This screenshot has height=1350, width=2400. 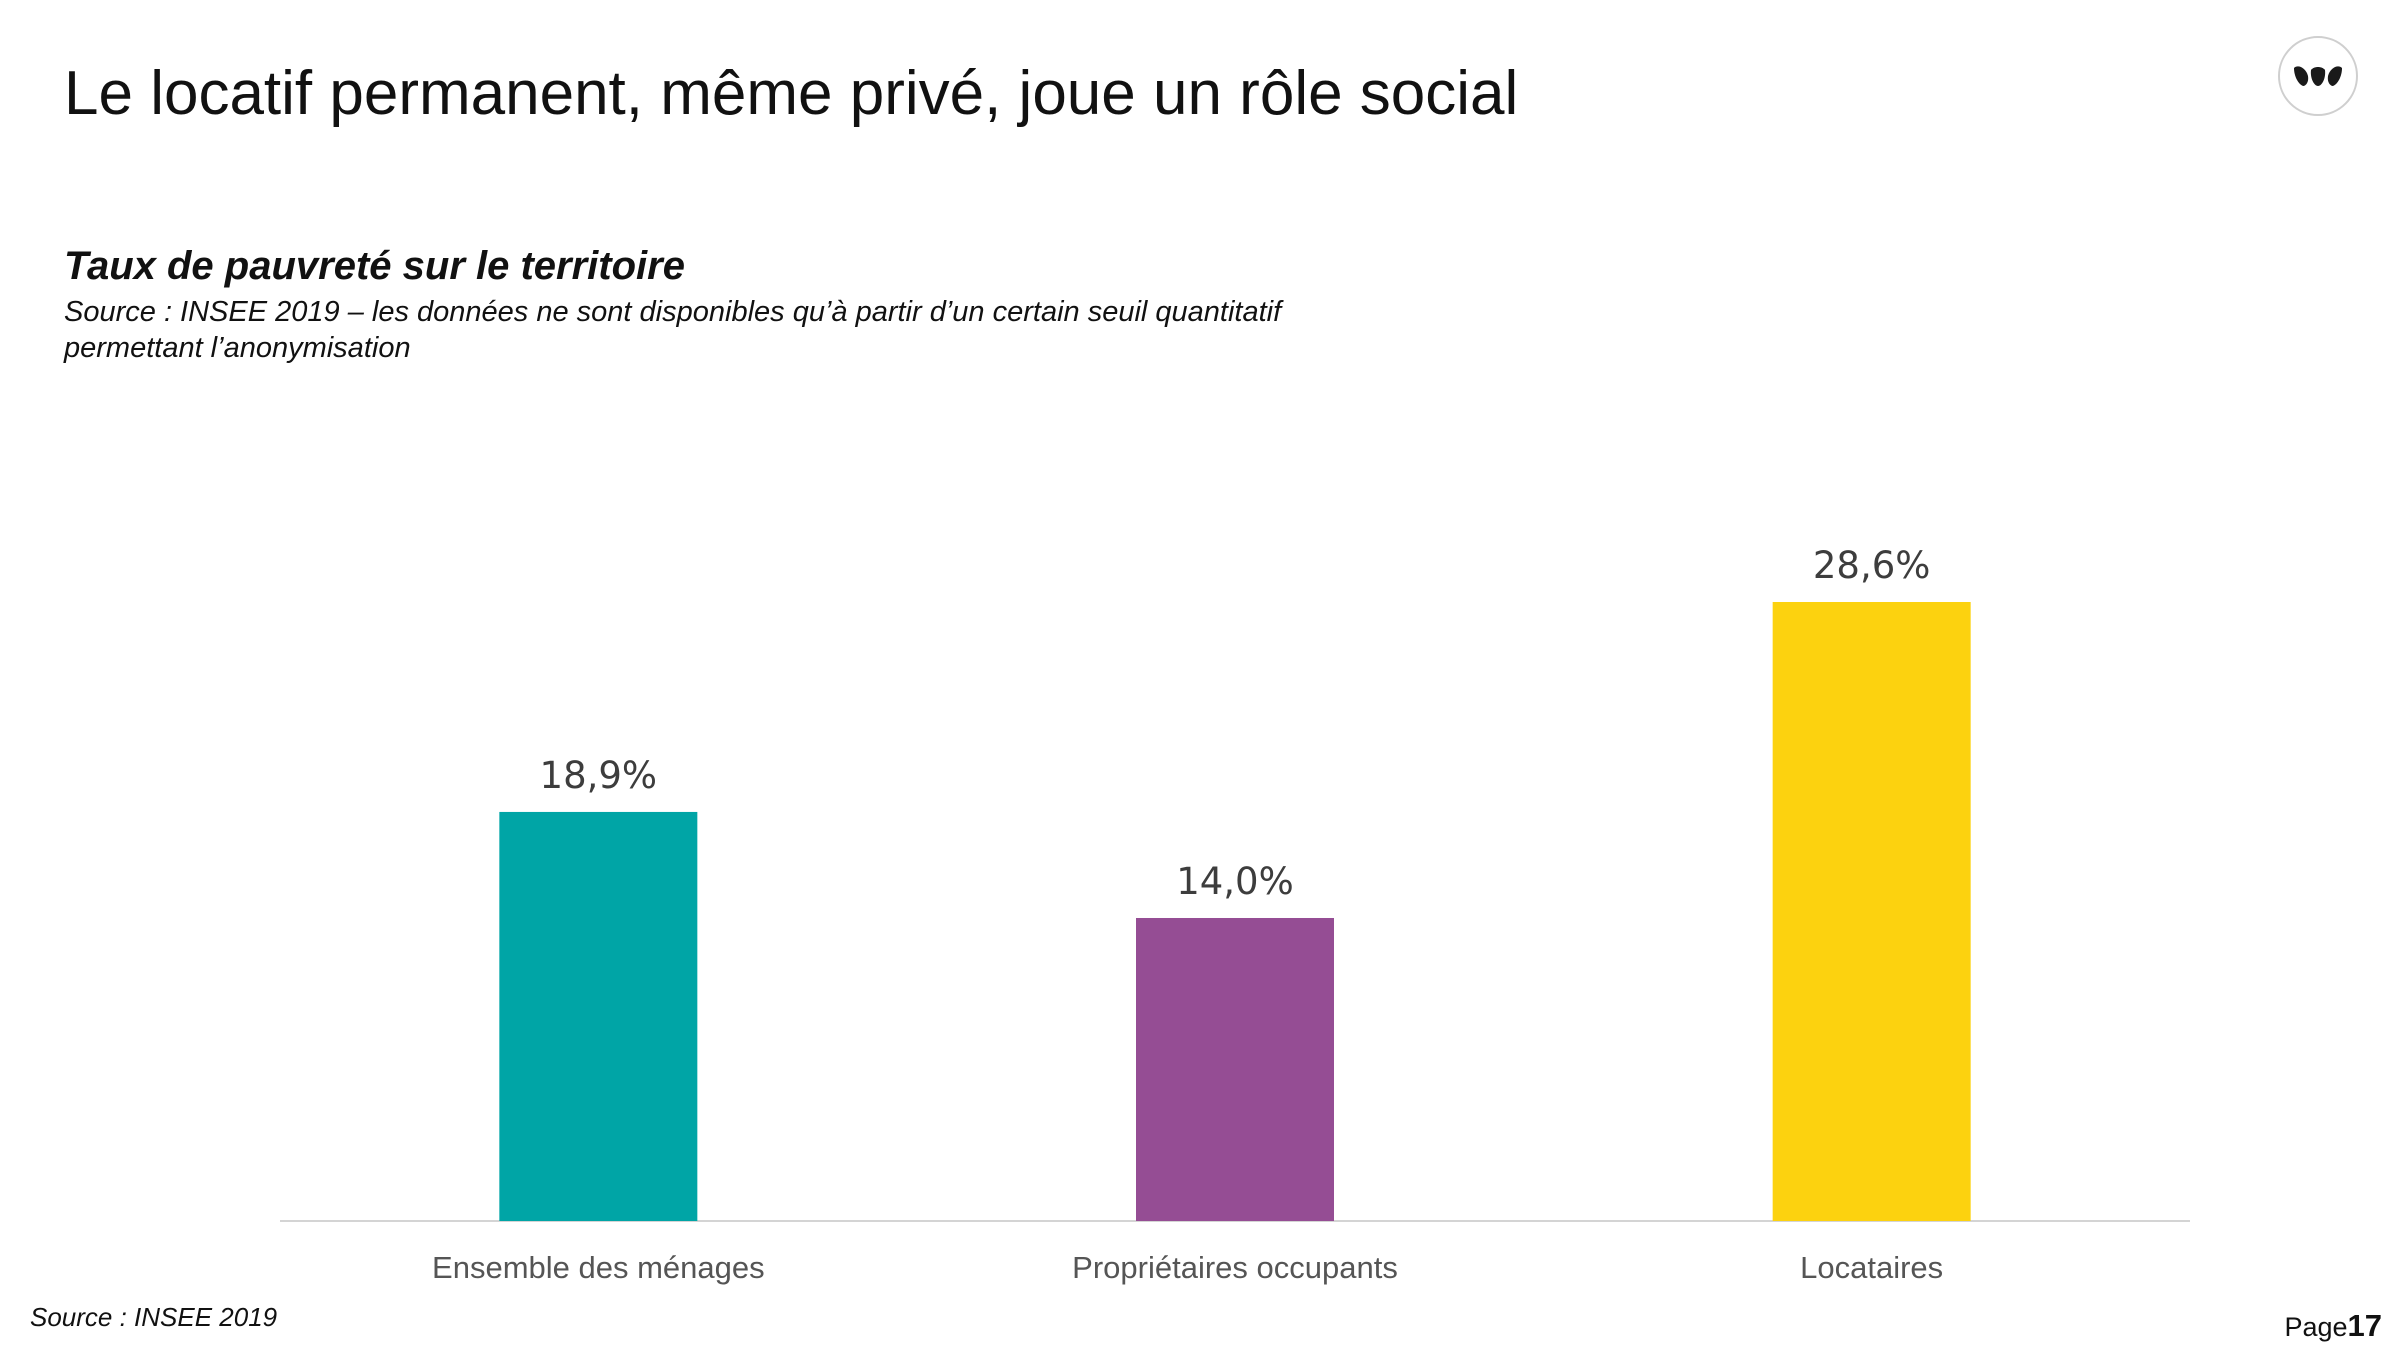 What do you see at coordinates (374, 266) in the screenshot?
I see `chart-title: Taux de pauvreté sur le territoire` at bounding box center [374, 266].